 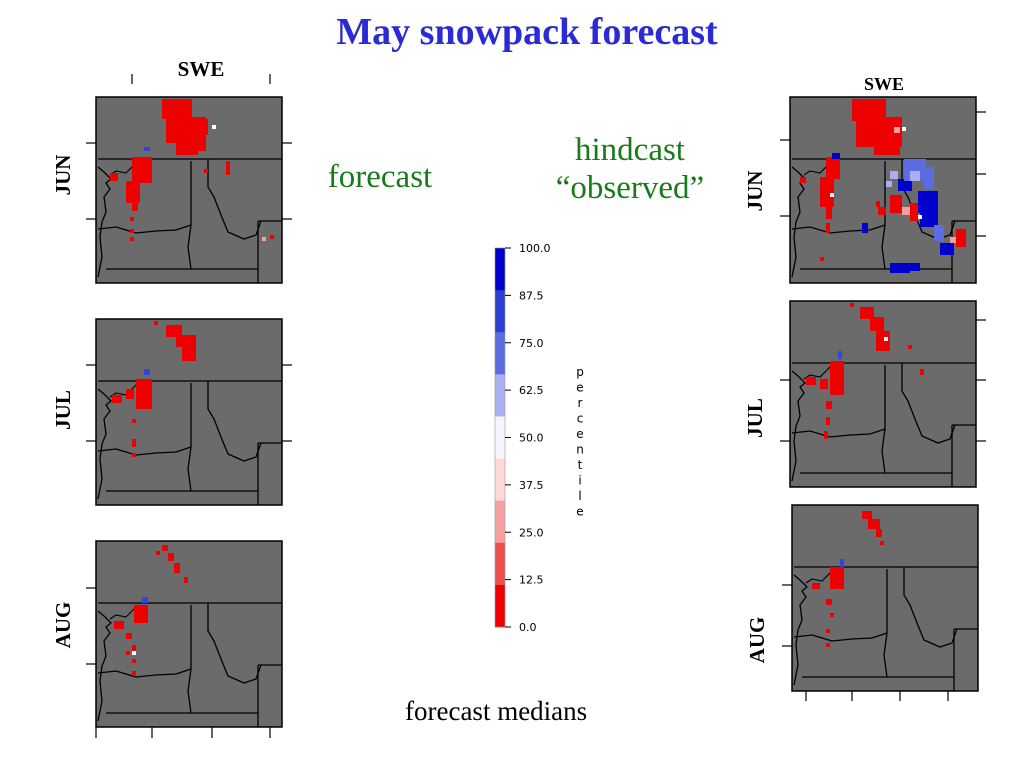 I want to click on colorbar-tick-label: 62.5, so click(x=531, y=390).